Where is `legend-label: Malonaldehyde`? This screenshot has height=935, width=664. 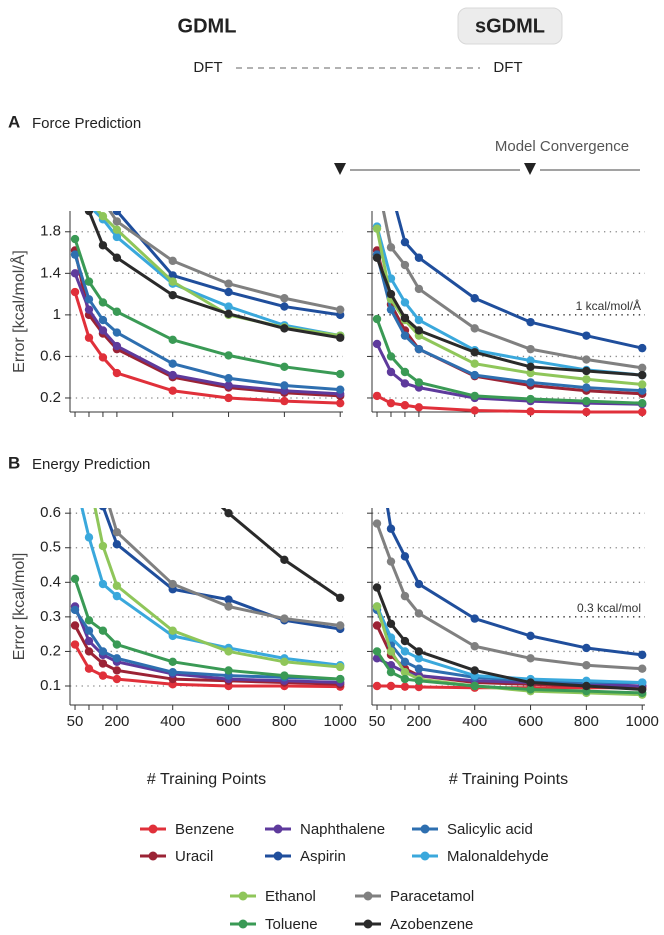
legend-label: Malonaldehyde is located at coordinates (498, 856).